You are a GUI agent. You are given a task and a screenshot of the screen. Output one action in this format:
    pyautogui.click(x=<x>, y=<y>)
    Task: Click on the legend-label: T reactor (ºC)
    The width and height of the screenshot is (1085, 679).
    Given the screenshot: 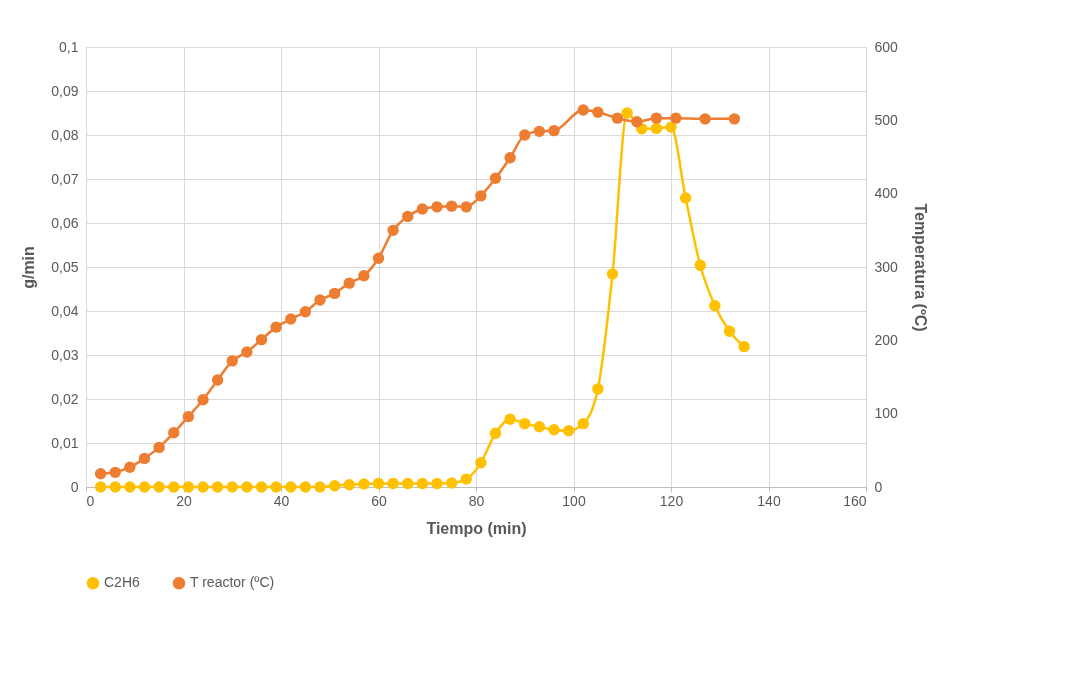 What is the action you would take?
    pyautogui.click(x=232, y=582)
    